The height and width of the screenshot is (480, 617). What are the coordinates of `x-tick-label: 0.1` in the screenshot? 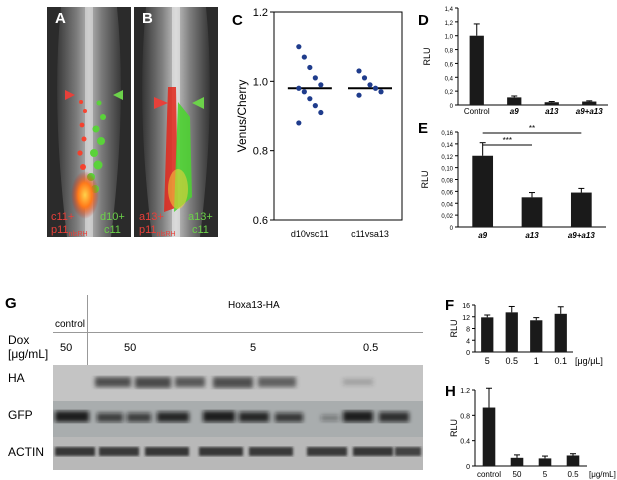 It's located at (560, 361).